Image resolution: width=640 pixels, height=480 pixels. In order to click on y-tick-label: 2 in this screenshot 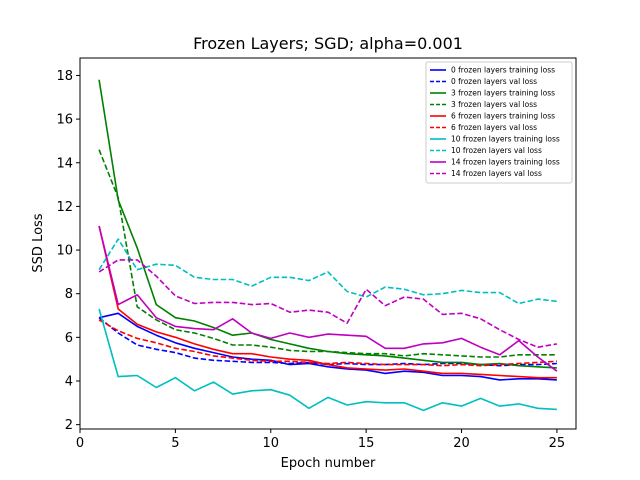, I will do `click(69, 425)`.